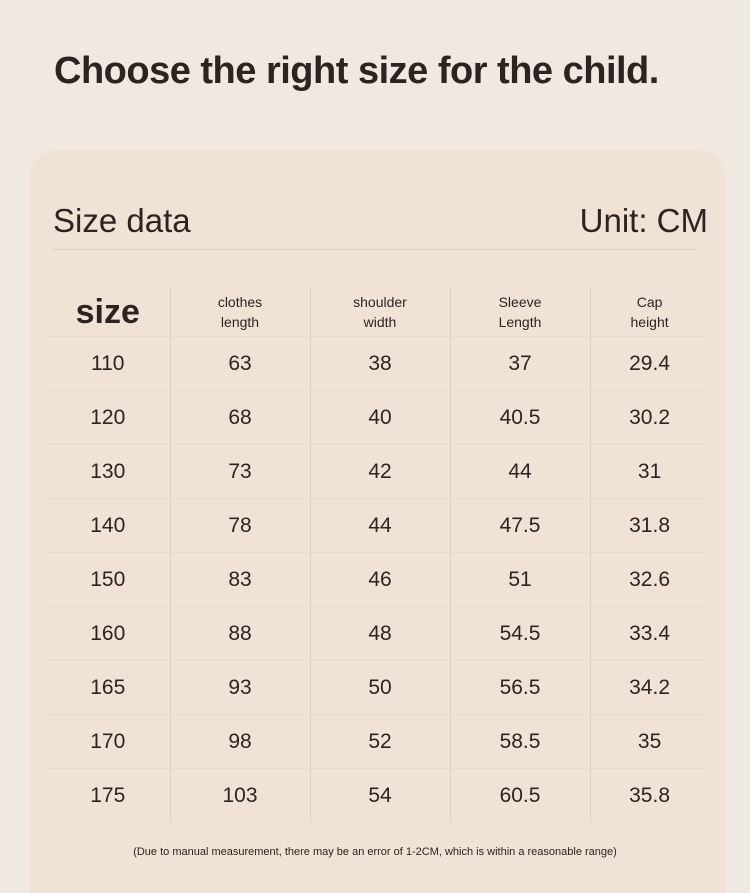 The image size is (750, 893). I want to click on table-row: 110 63 38 37 29.4, so click(377, 363).